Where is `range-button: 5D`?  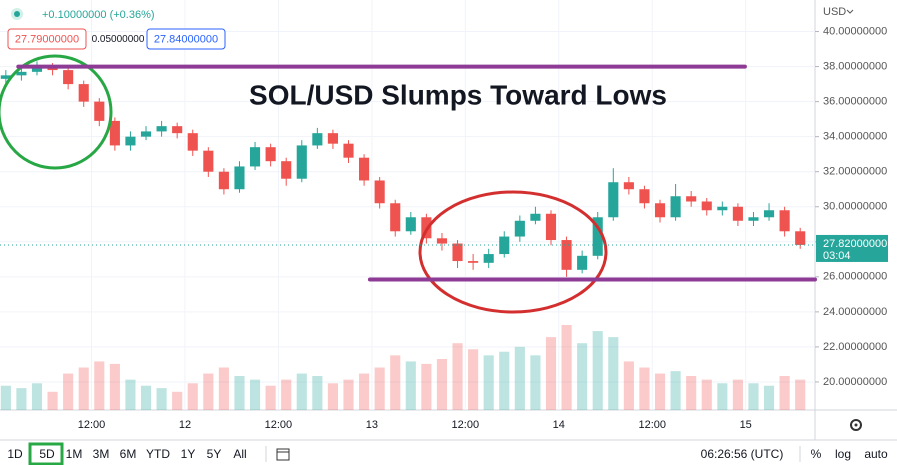
range-button: 5D is located at coordinates (47, 454).